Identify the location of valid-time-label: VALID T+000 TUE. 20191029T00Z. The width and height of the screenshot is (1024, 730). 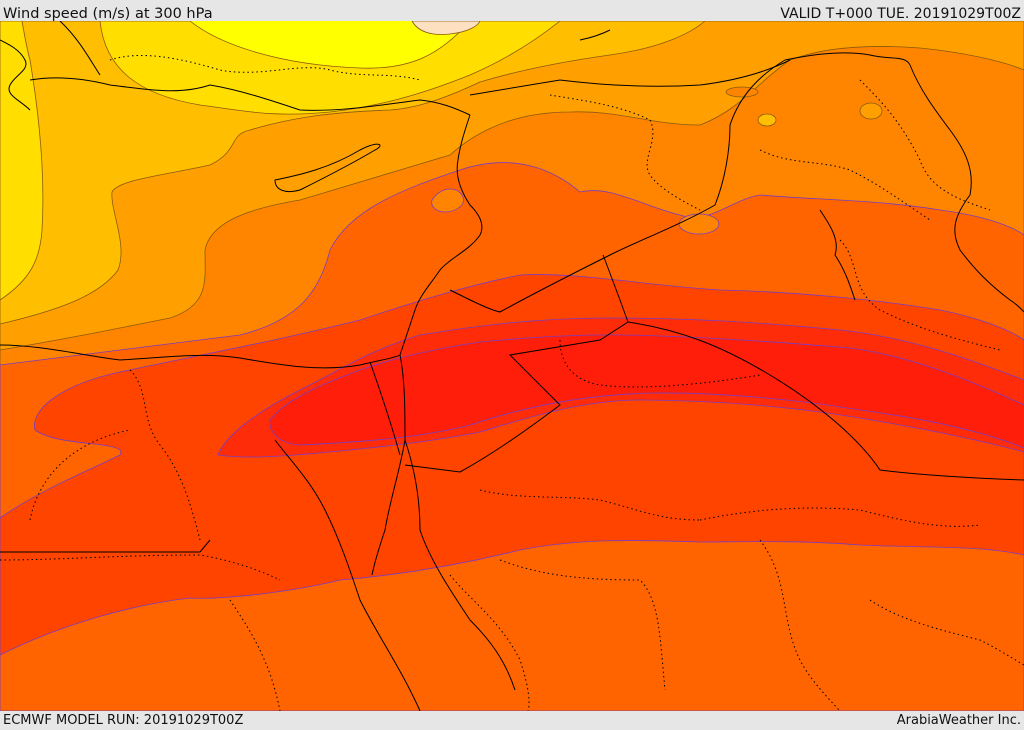
(900, 14).